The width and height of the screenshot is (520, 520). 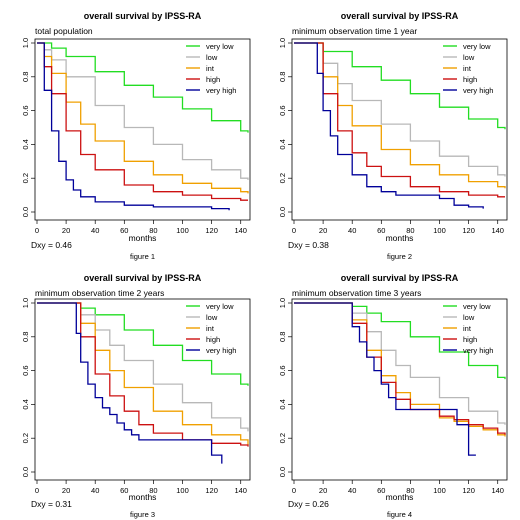 I want to click on dxy-stat-3: Dxy = 0.31, so click(x=51, y=504).